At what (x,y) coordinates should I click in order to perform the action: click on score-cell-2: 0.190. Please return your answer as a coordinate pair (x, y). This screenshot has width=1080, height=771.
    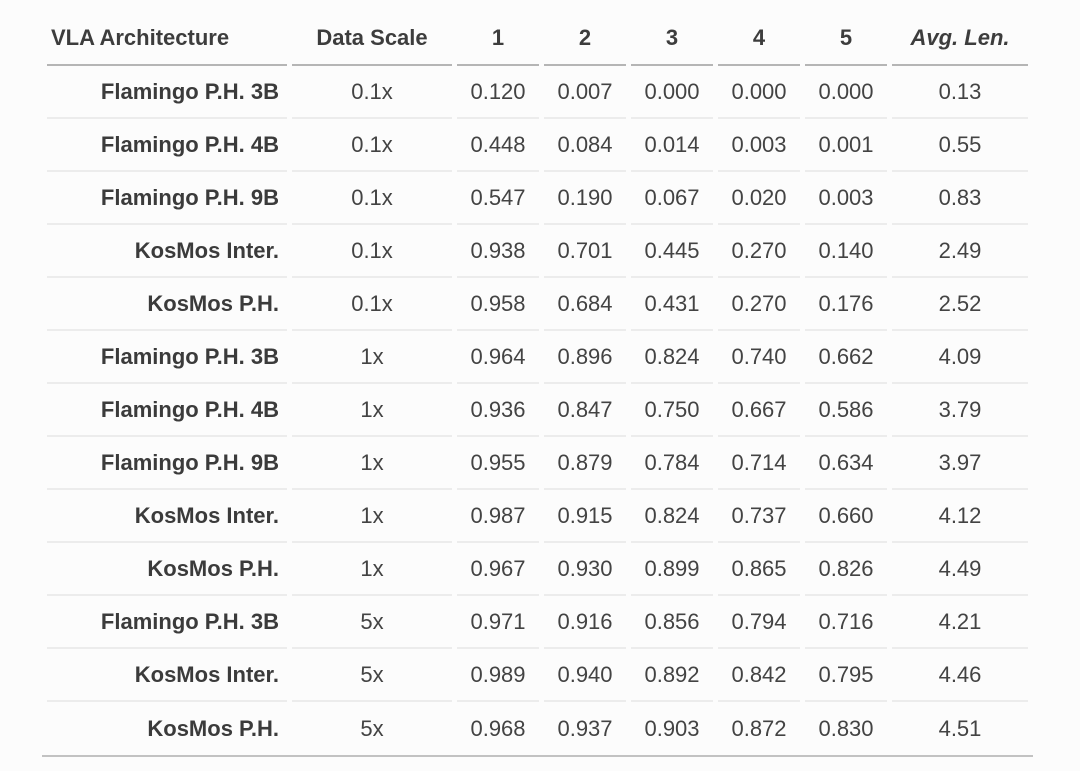
    Looking at the image, I should click on (585, 198).